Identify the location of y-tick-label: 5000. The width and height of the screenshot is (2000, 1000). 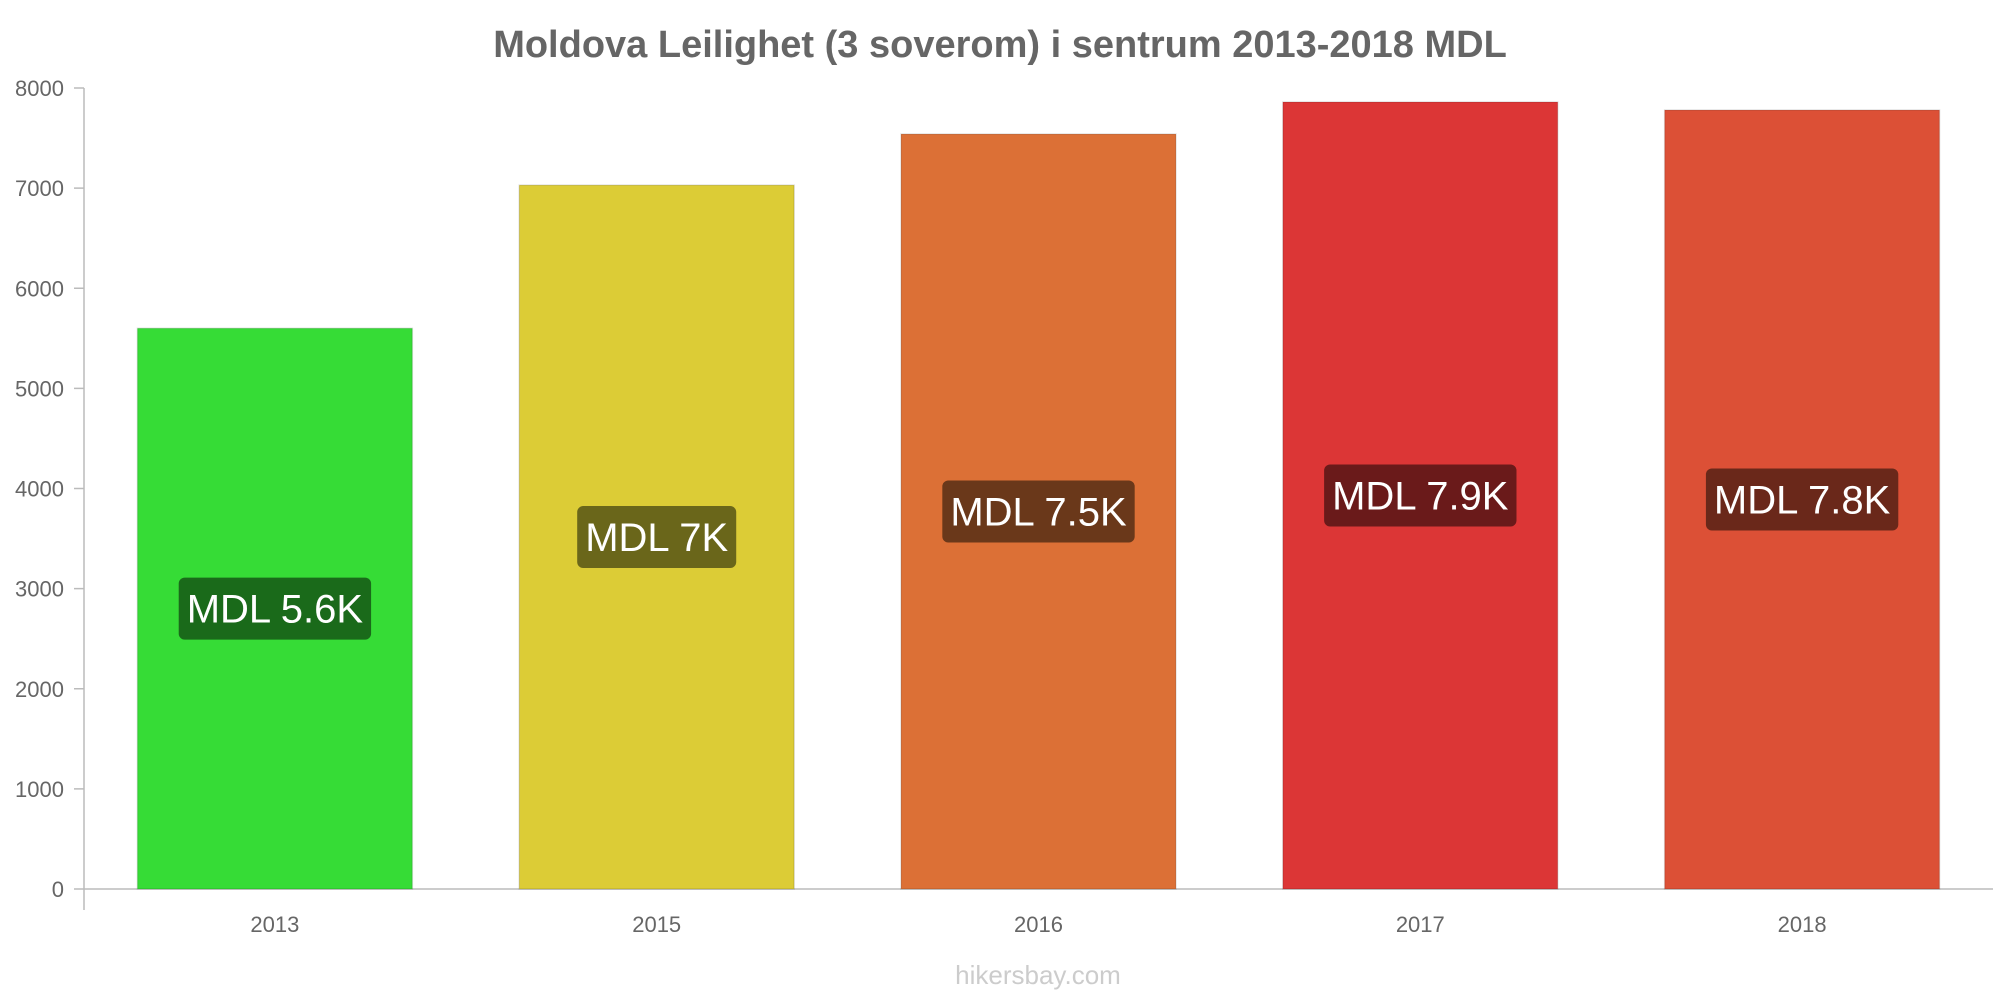
(39, 388).